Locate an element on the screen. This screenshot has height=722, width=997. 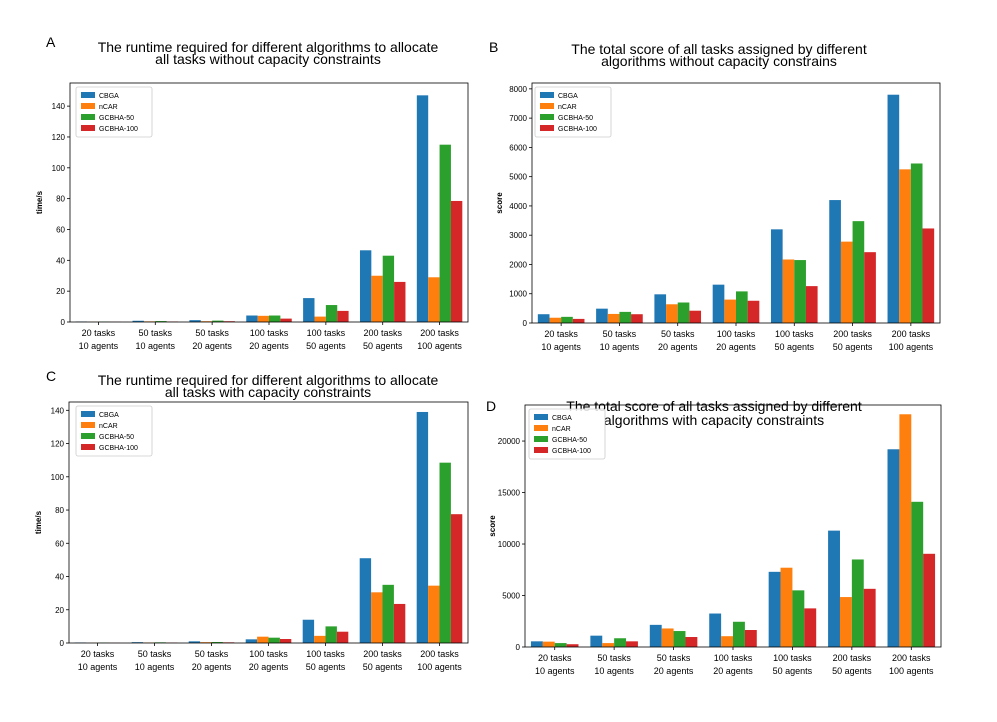
y-tick-label: 0 is located at coordinates (518, 647).